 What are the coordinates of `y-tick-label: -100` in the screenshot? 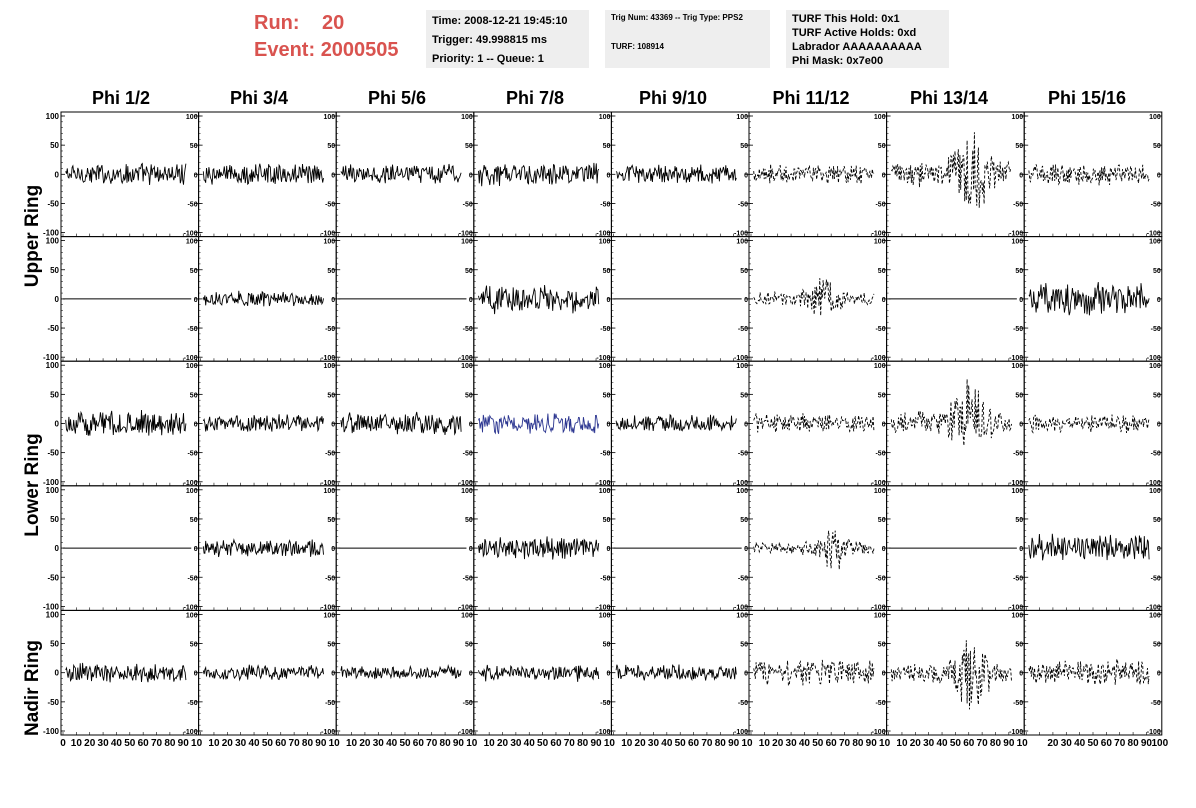 It's located at (51, 233).